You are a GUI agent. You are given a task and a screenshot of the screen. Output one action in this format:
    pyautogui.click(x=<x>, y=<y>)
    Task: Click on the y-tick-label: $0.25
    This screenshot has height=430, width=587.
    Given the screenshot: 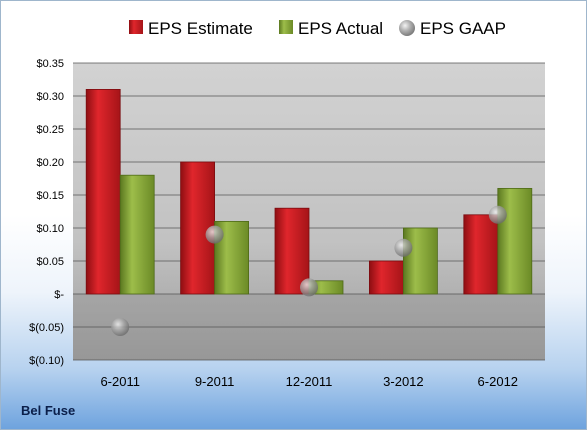 What is the action you would take?
    pyautogui.click(x=50, y=130)
    